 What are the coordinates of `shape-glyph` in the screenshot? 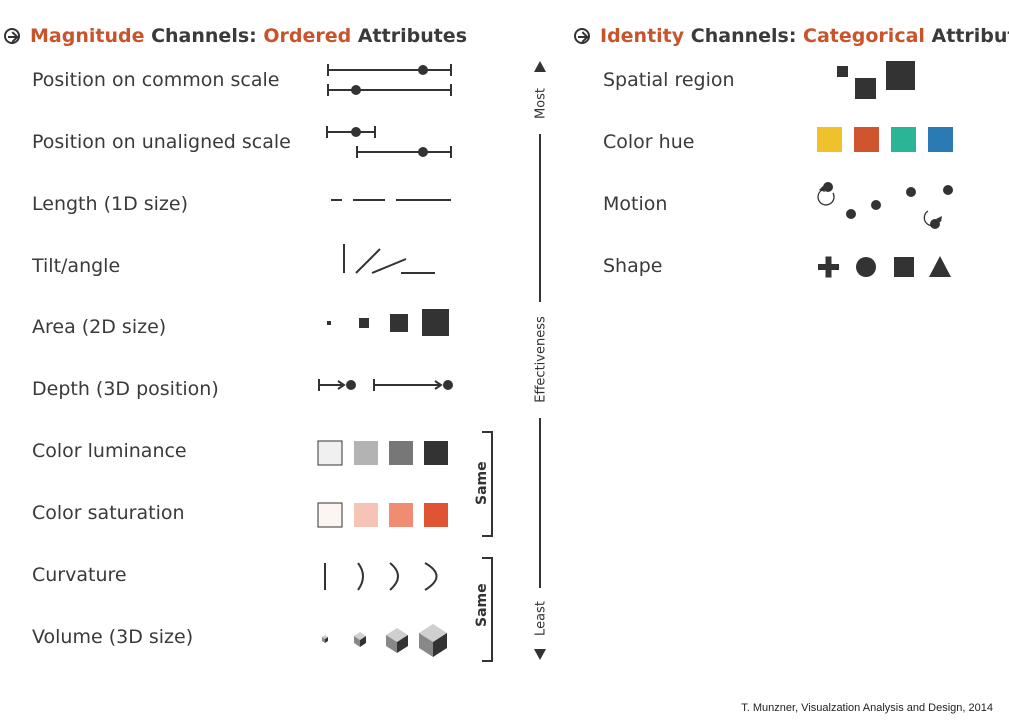 It's located at (884, 267).